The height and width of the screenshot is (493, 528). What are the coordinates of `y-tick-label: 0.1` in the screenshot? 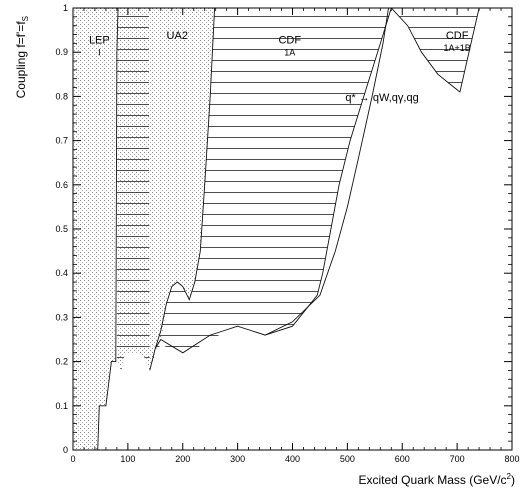 It's located at (61, 406).